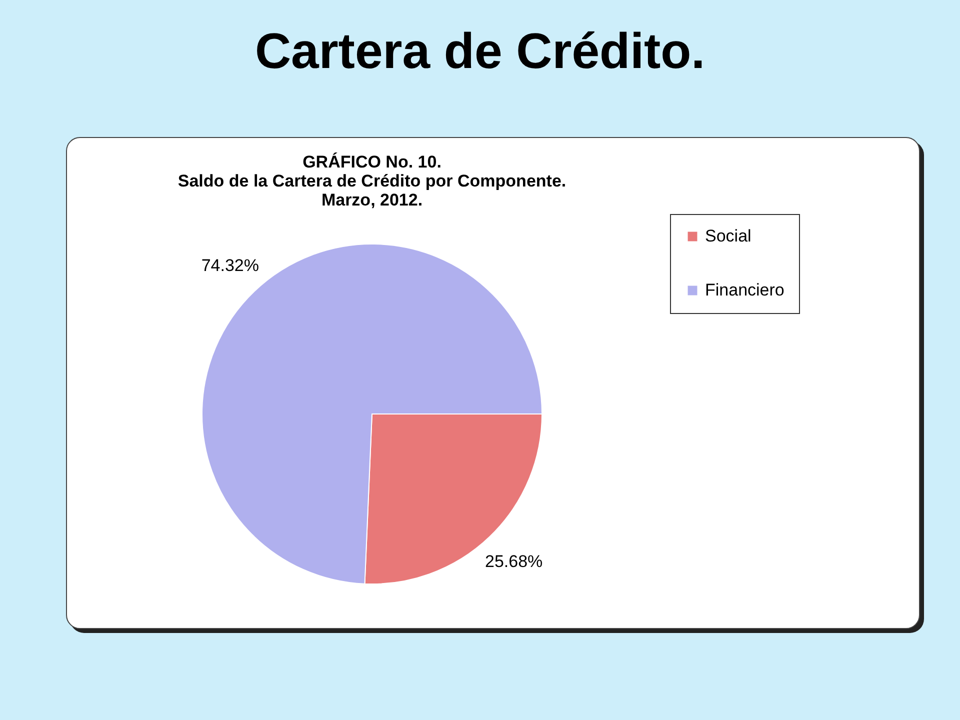 Image resolution: width=960 pixels, height=720 pixels. I want to click on legend-label: Financiero, so click(744, 290).